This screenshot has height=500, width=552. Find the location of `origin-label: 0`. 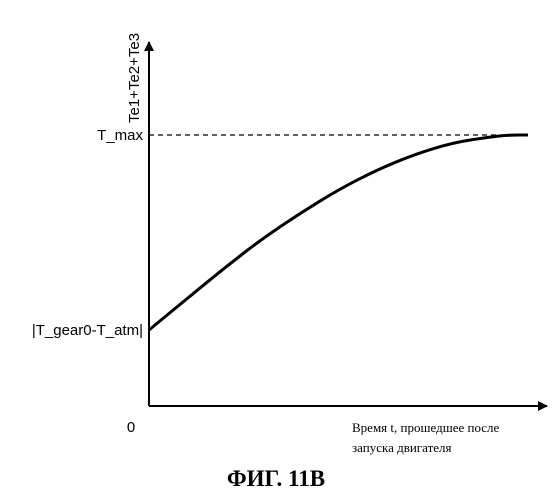

origin-label: 0 is located at coordinates (131, 427).